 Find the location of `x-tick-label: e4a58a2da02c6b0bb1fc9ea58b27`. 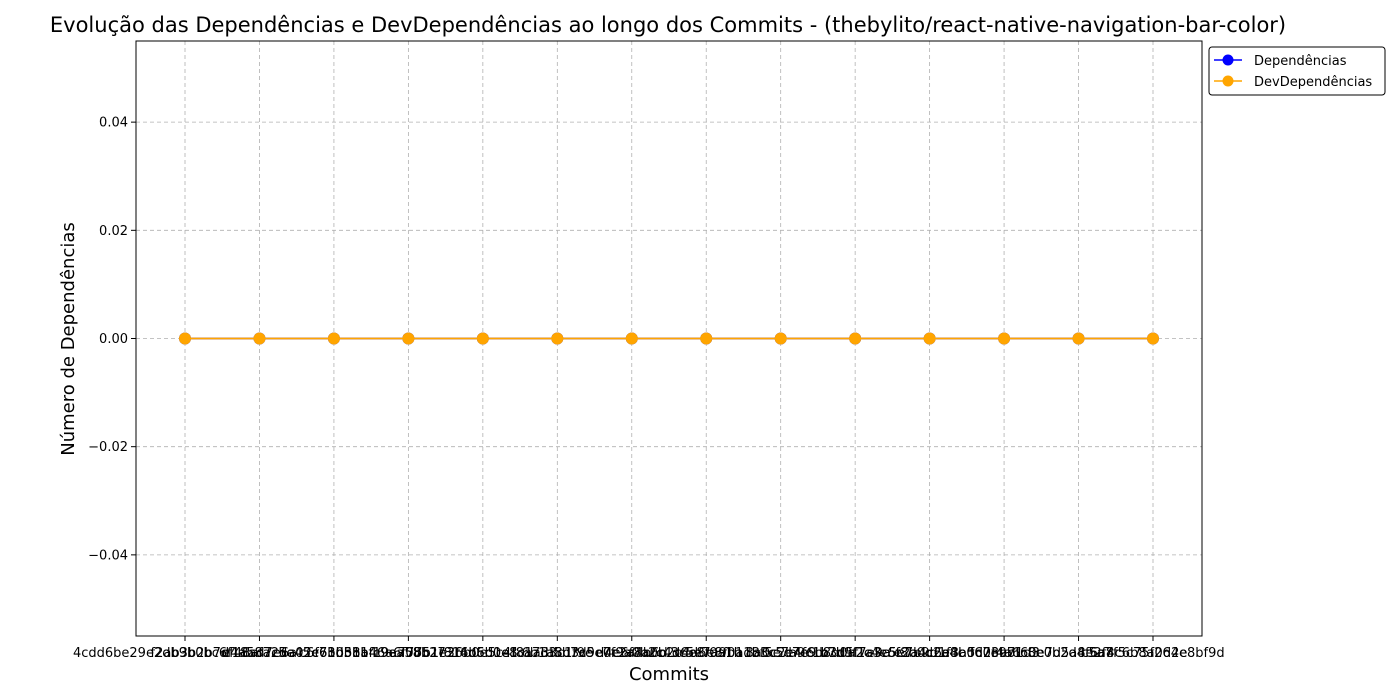

x-tick-label: e4a58a2da02c6b0bb1fc9ea58b27 is located at coordinates (334, 653).